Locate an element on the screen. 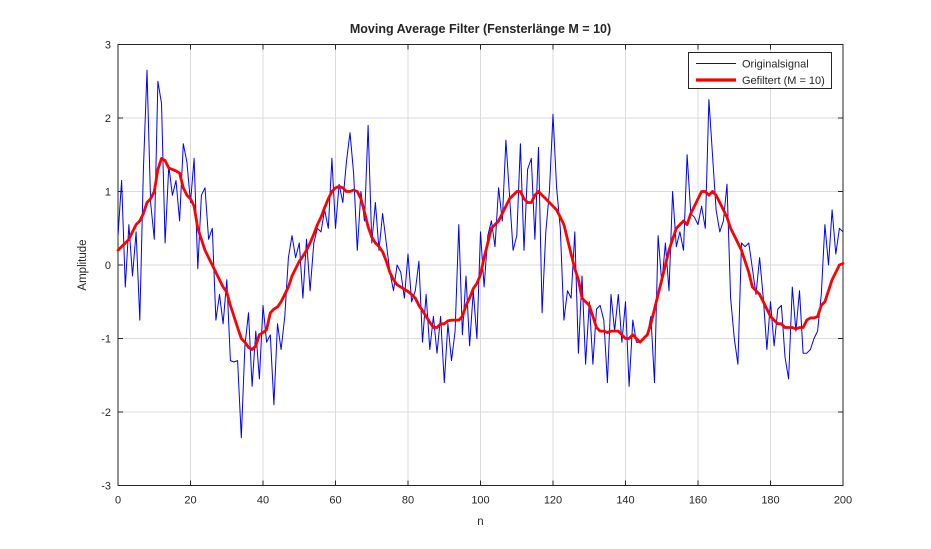 Image resolution: width=931 pixels, height=549 pixels. y-tick-labels: -3 -2 -1 0 1 2 3 is located at coordinates (106, 266).